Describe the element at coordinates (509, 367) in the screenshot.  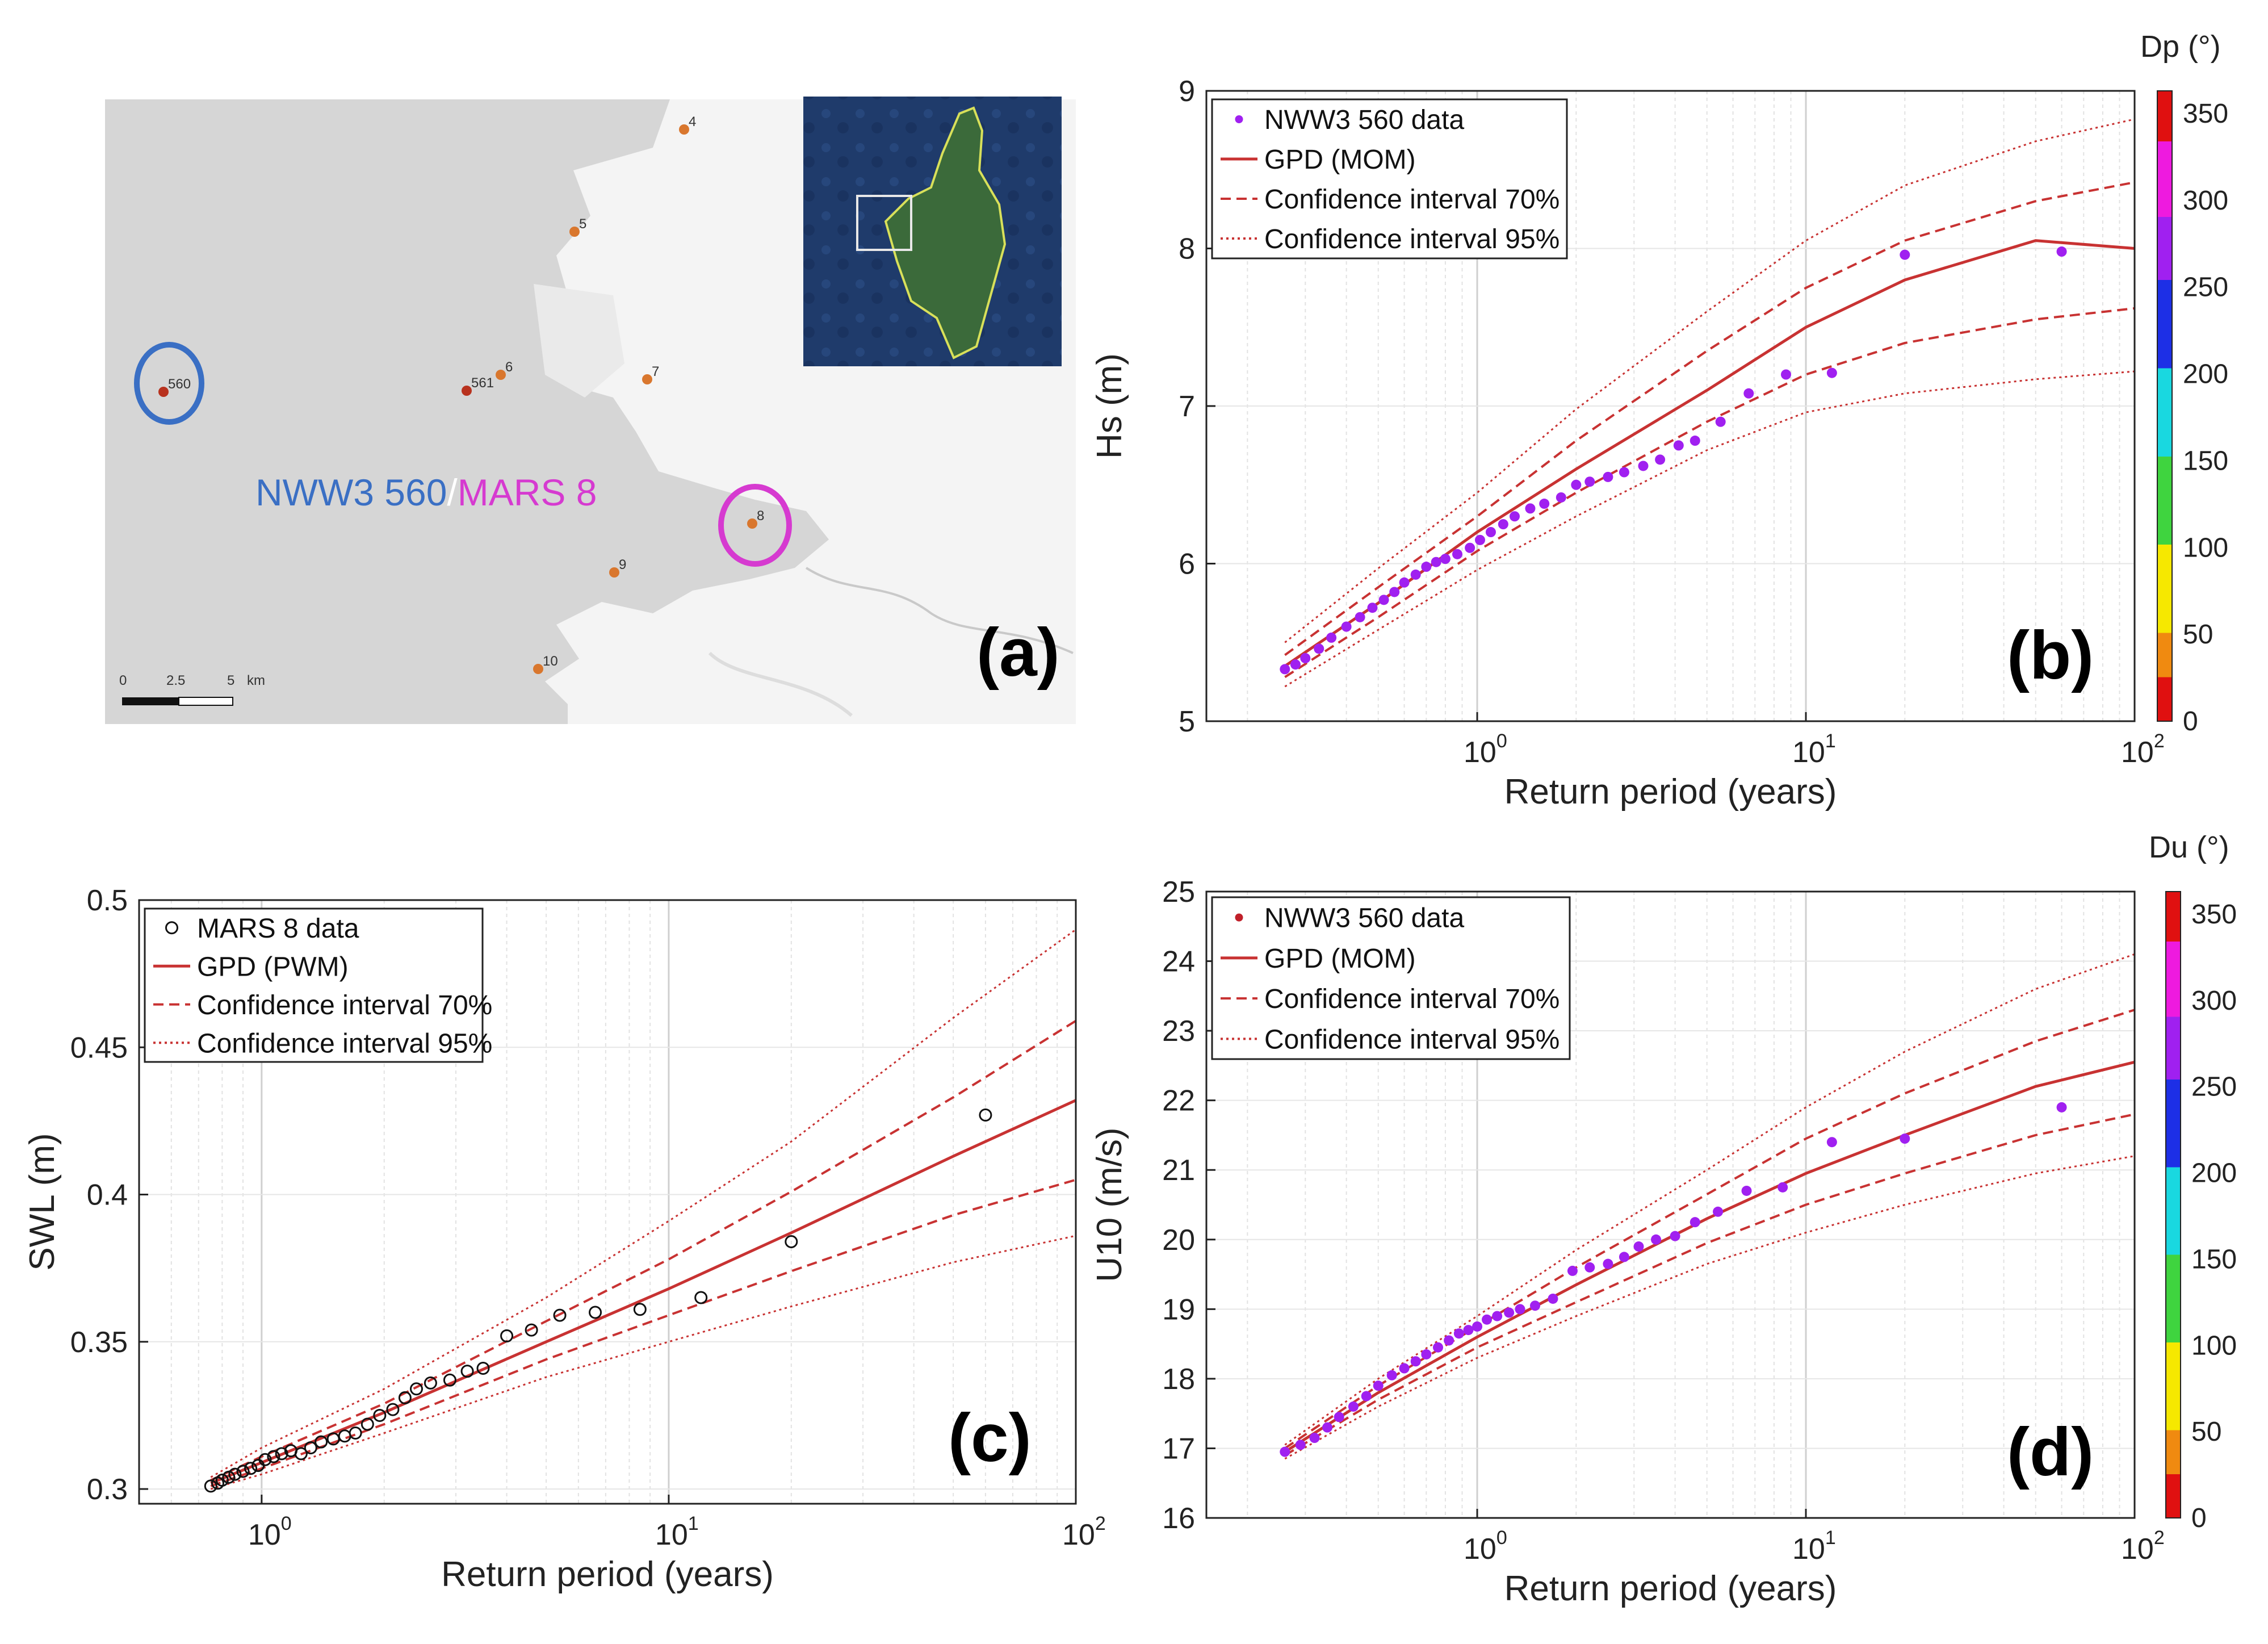
I see `map-point-label-6: 6` at that location.